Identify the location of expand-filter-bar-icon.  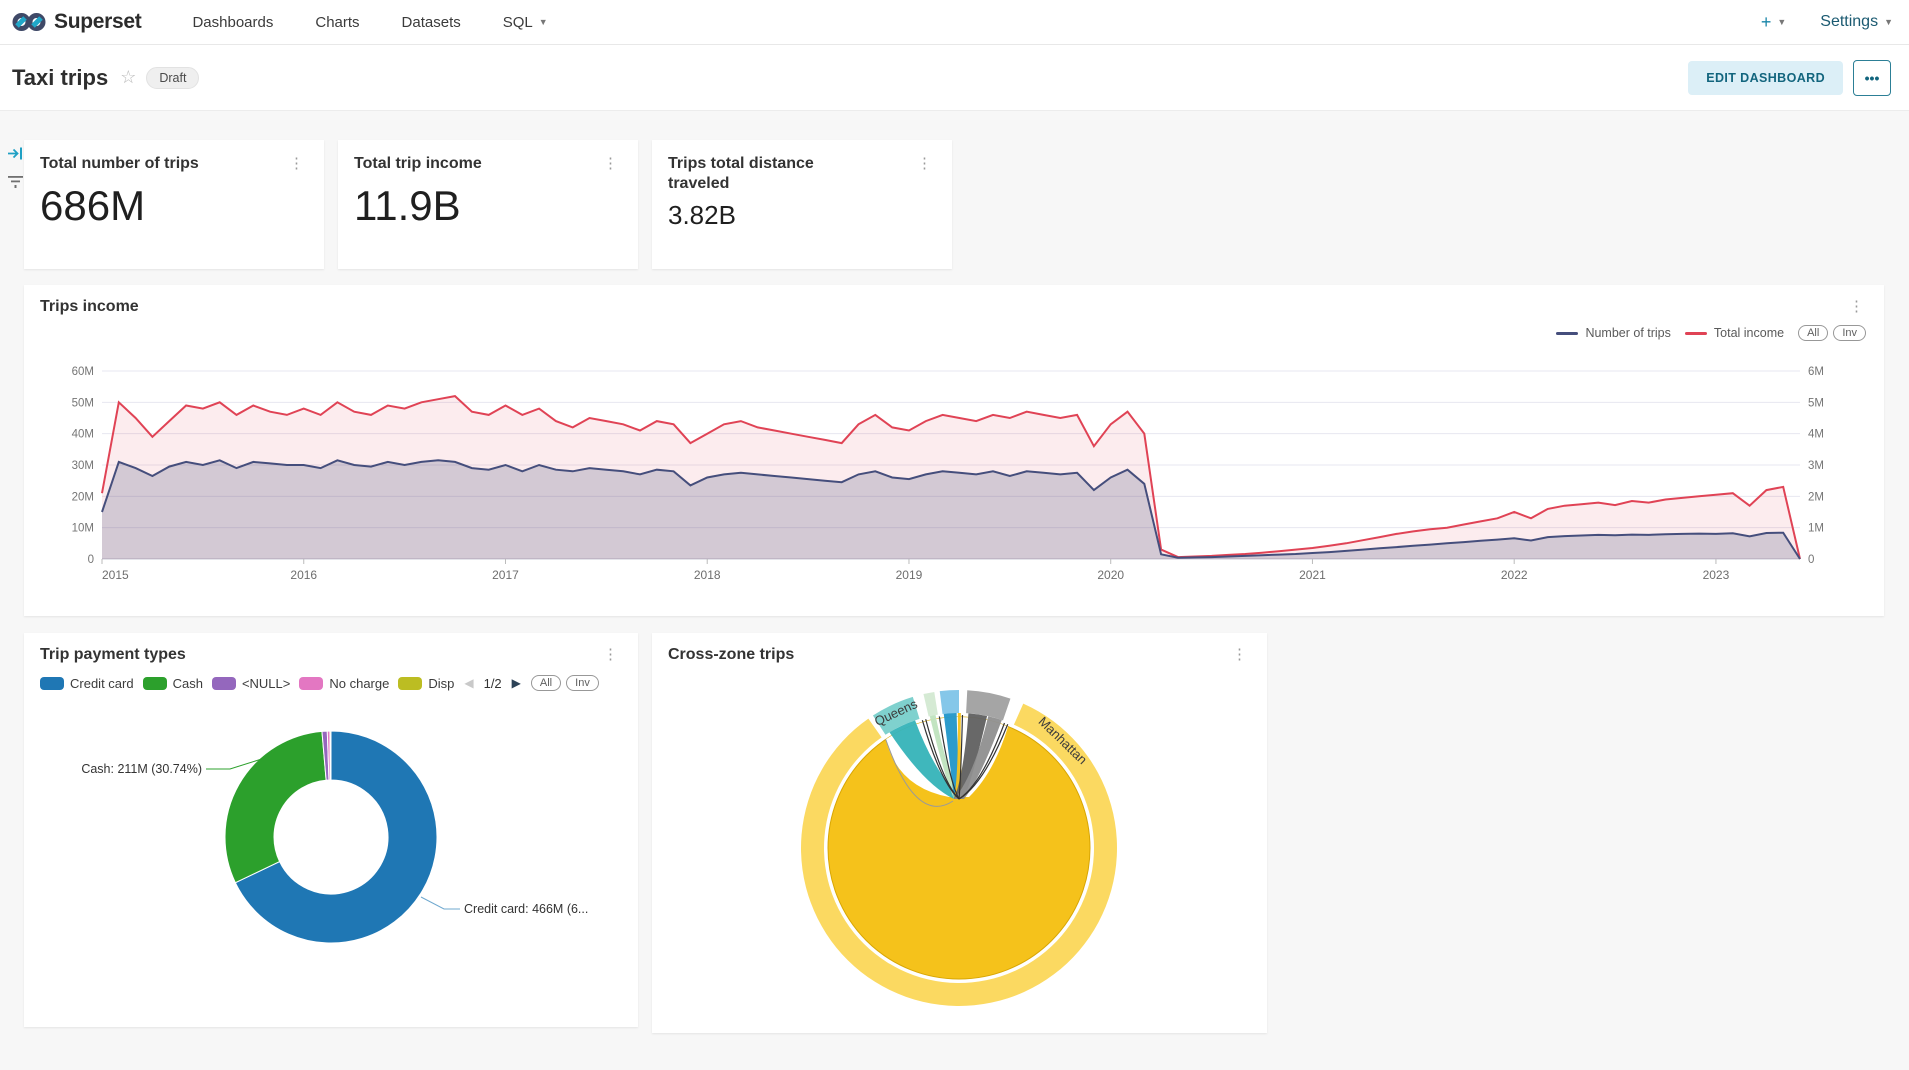
(15, 153).